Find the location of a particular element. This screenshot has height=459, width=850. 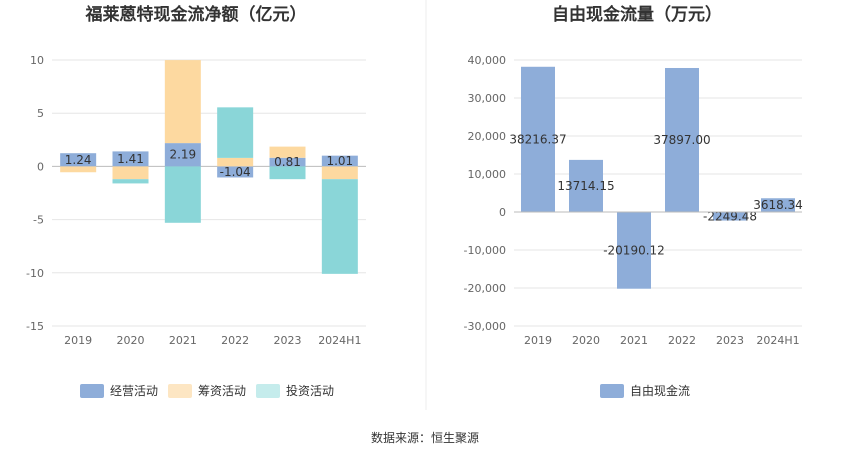

legend-swatch-operating is located at coordinates (92, 391).